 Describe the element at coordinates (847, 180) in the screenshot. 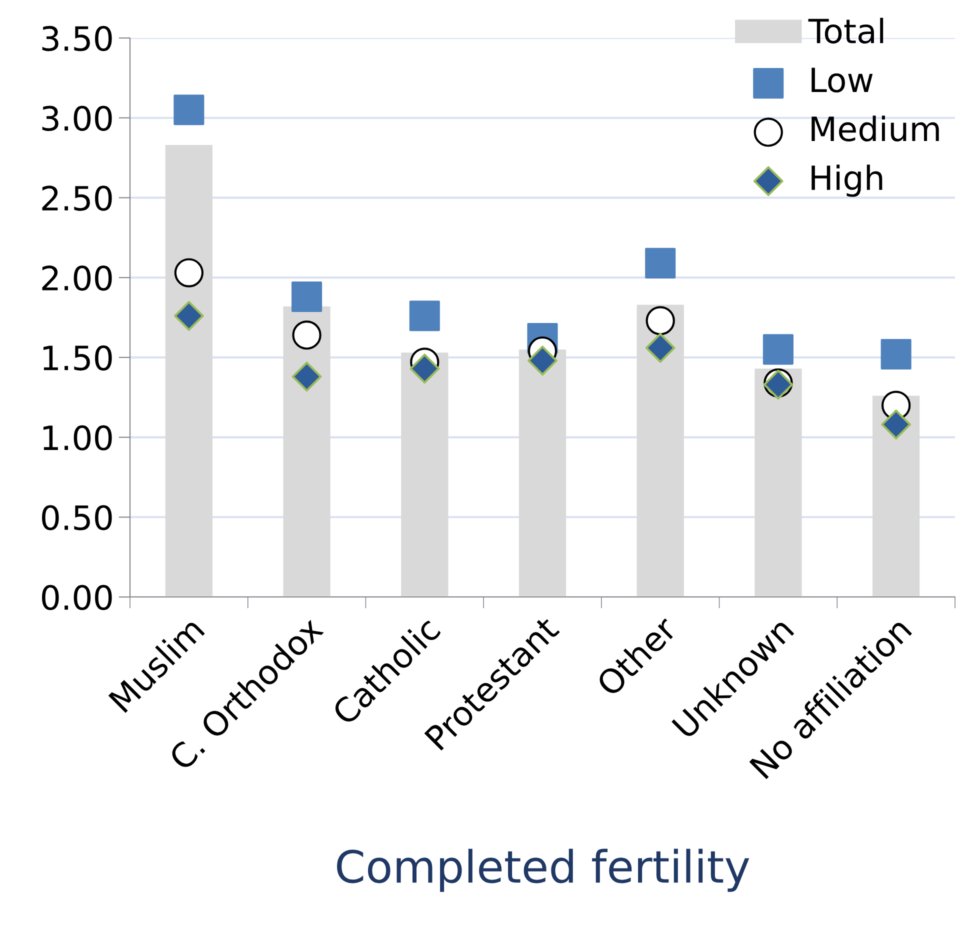

I see `legend-label: High` at that location.